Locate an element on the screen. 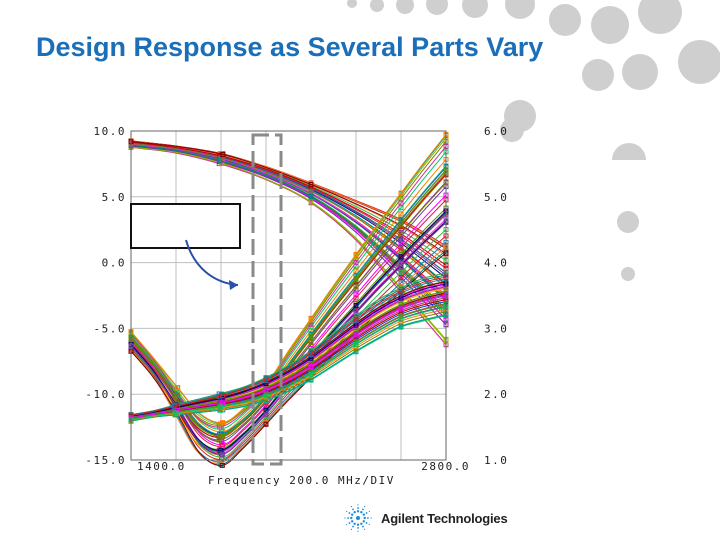 The height and width of the screenshot is (540, 720). y-tick-label-left: -10.0 is located at coordinates (105, 394).